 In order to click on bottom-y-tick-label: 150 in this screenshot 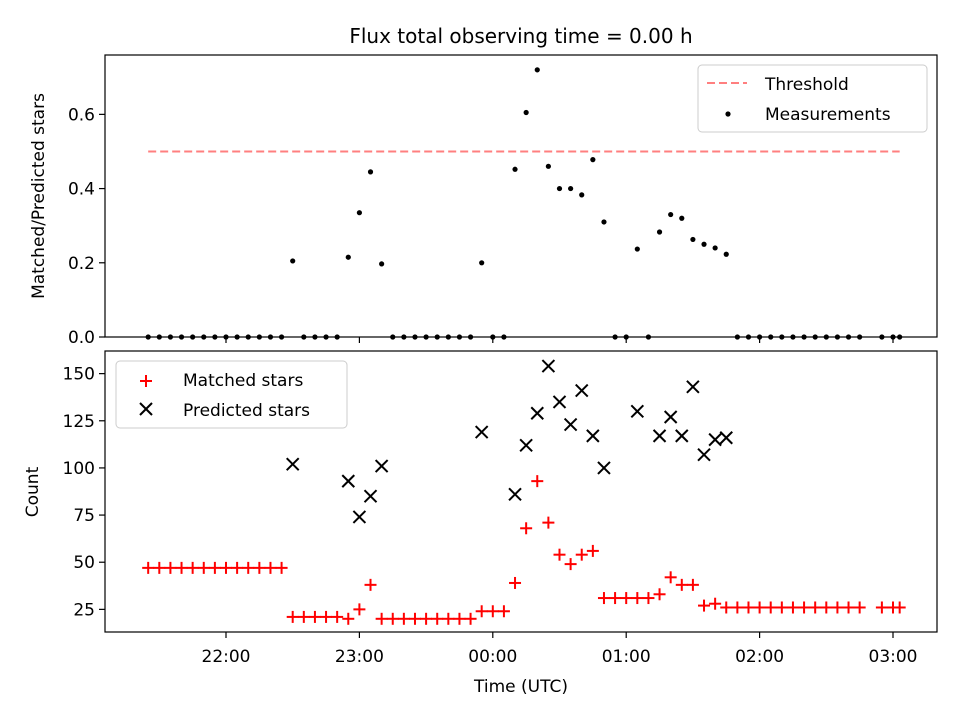, I will do `click(79, 375)`.